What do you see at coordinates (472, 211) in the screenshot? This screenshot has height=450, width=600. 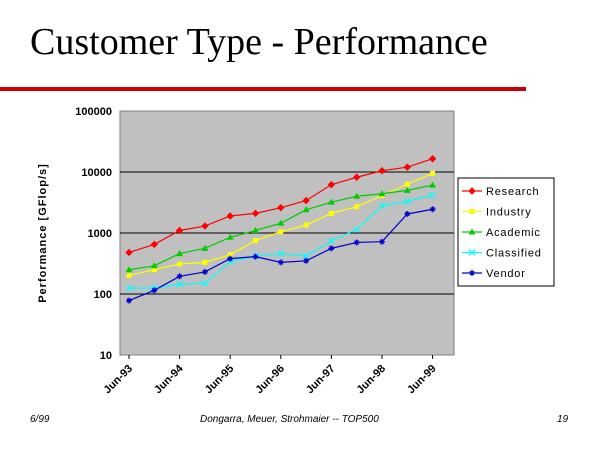 I see `legend-marker-industry` at bounding box center [472, 211].